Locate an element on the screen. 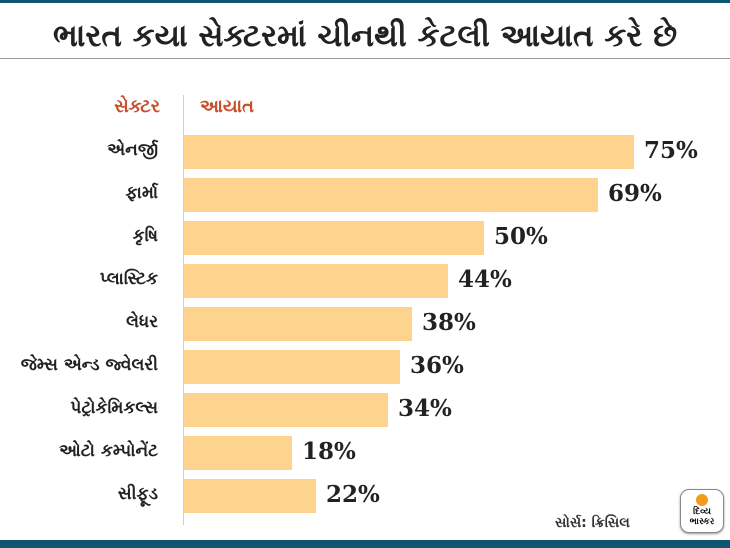  sun-icon is located at coordinates (702, 500).